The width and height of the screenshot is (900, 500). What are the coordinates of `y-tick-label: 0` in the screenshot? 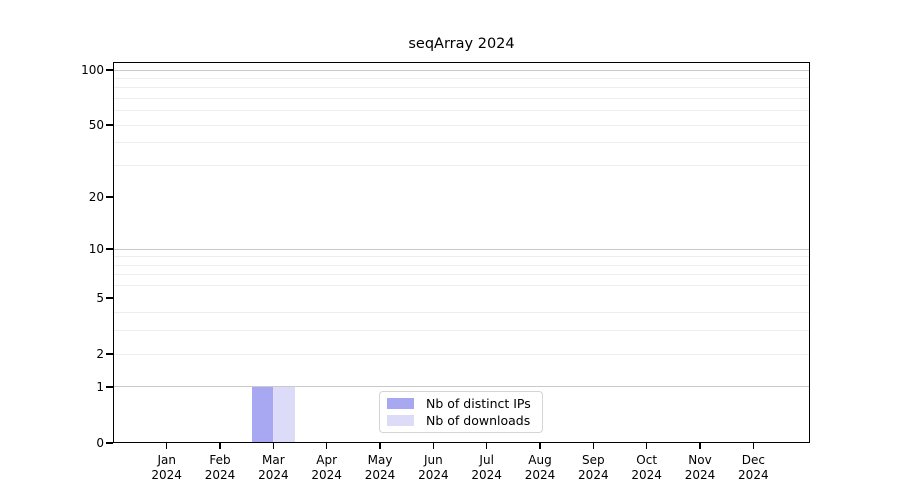 It's located at (100, 443).